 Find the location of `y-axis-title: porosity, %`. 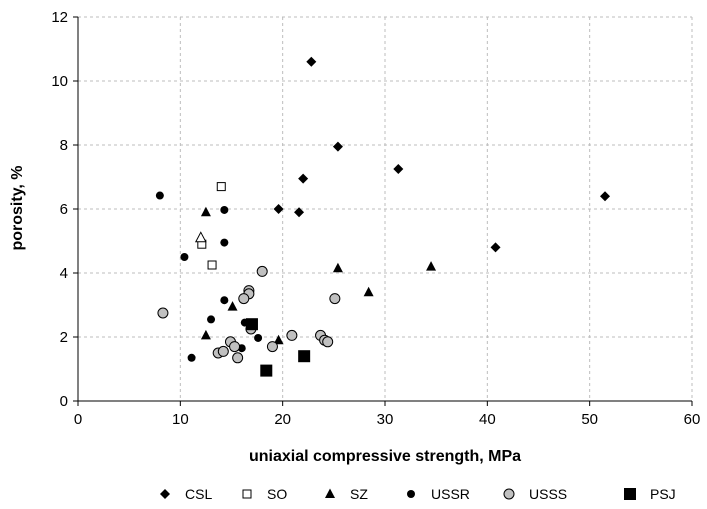

y-axis-title: porosity, % is located at coordinates (17, 207).